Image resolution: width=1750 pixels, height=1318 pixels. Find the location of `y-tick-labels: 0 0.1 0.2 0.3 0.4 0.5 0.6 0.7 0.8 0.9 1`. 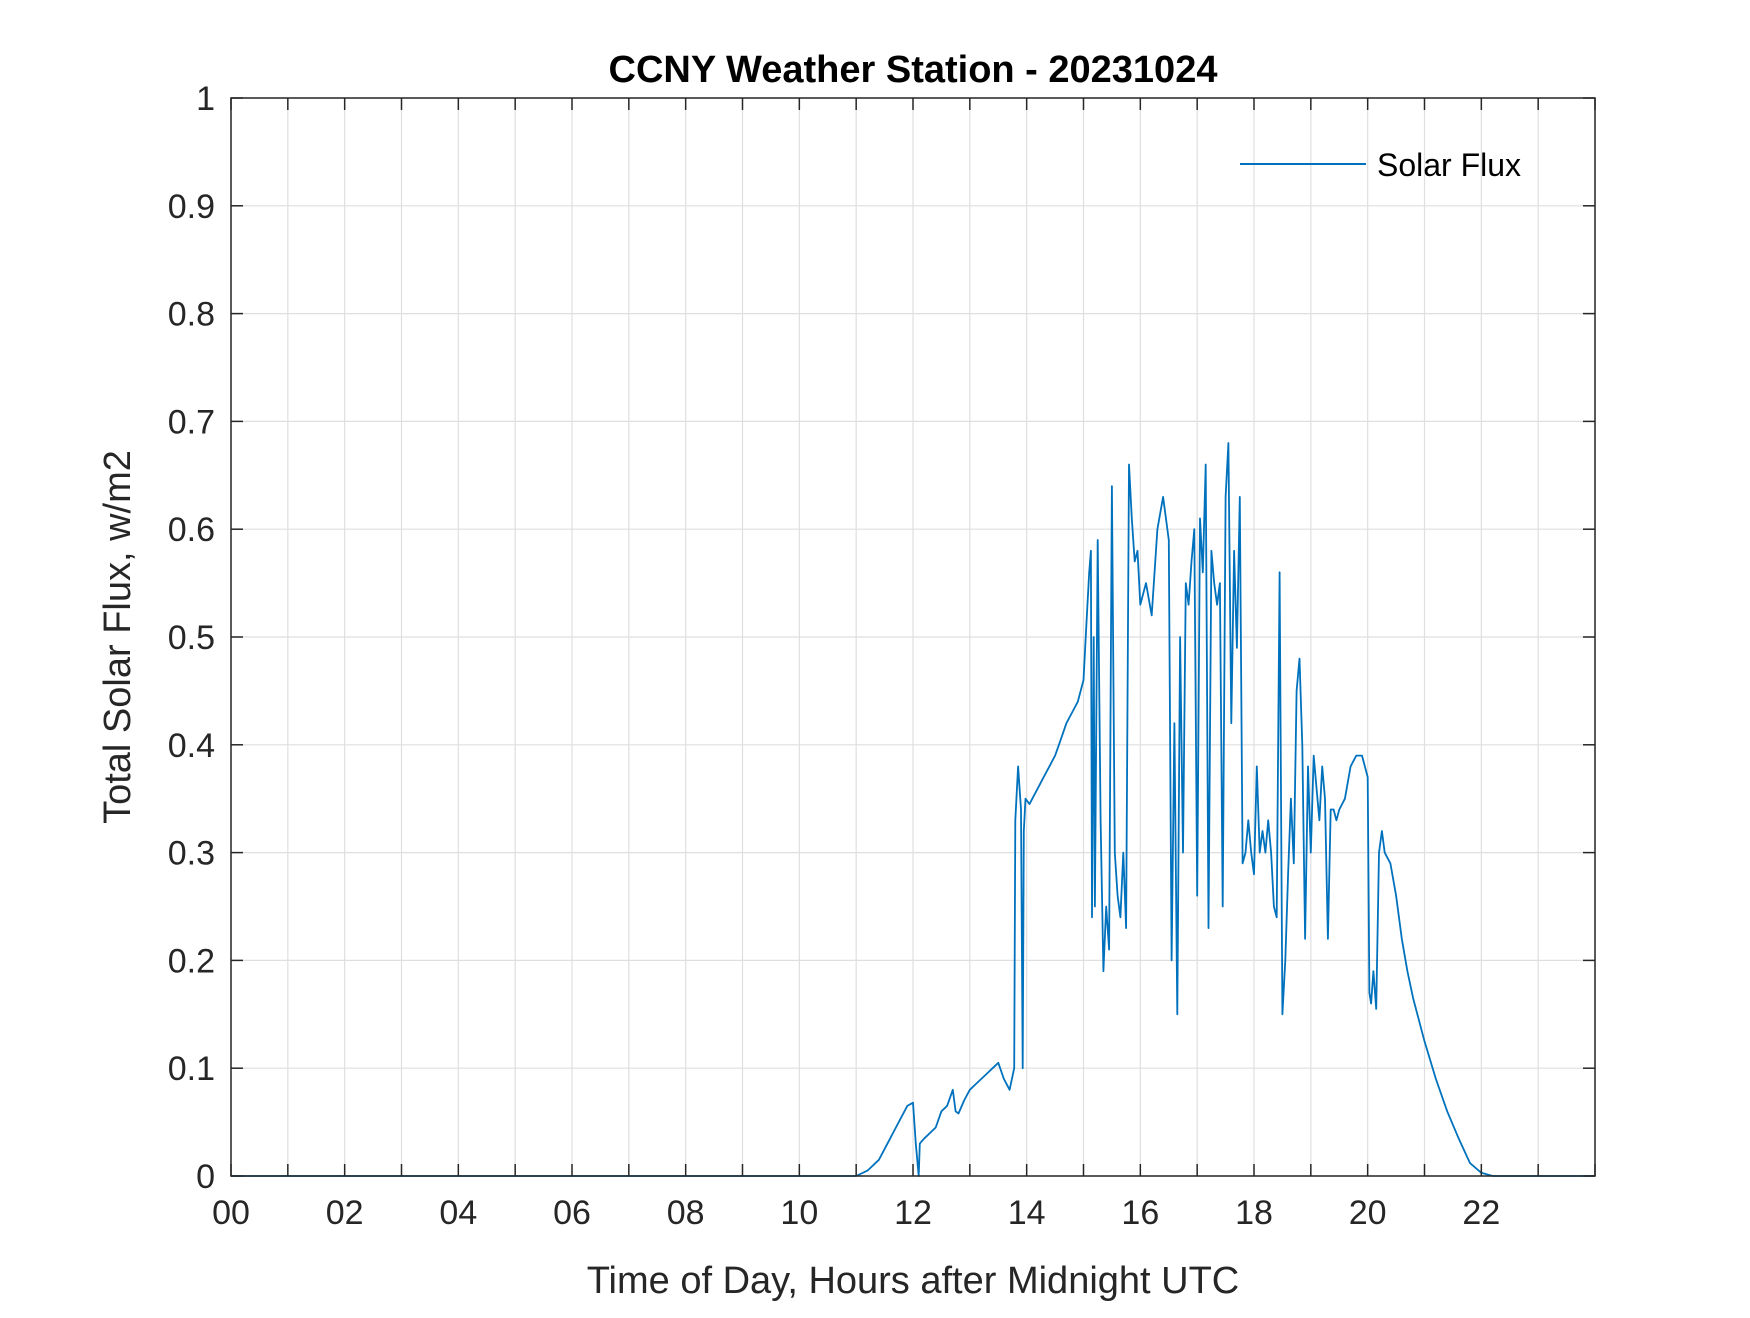

y-tick-labels: 0 0.1 0.2 0.3 0.4 0.5 0.6 0.7 0.8 0.9 1 is located at coordinates (191, 638).